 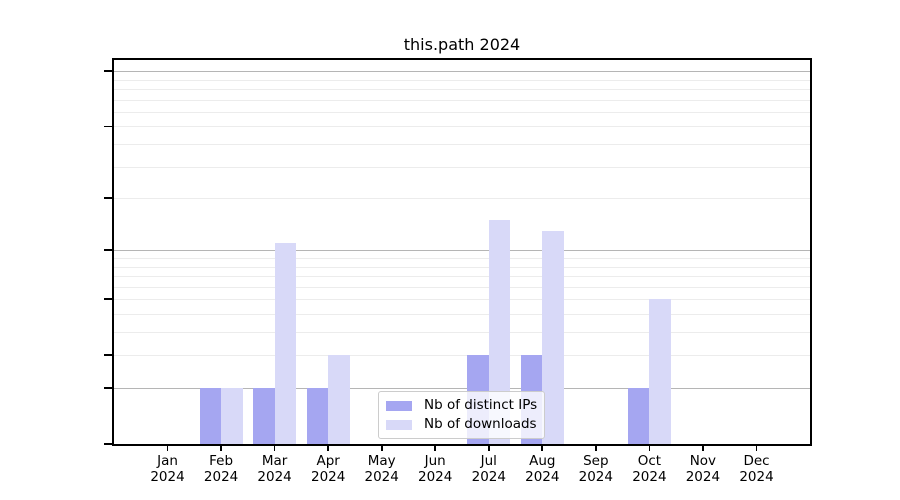 What do you see at coordinates (660, 371) in the screenshot?
I see `bar-downloads-oct` at bounding box center [660, 371].